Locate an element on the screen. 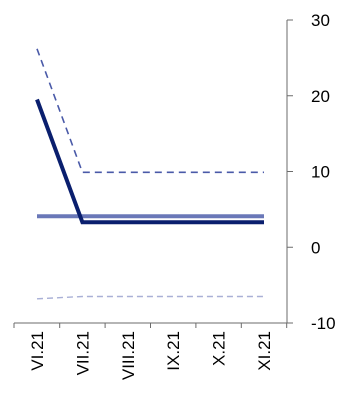  y-tick-label: 10 is located at coordinates (320, 172).